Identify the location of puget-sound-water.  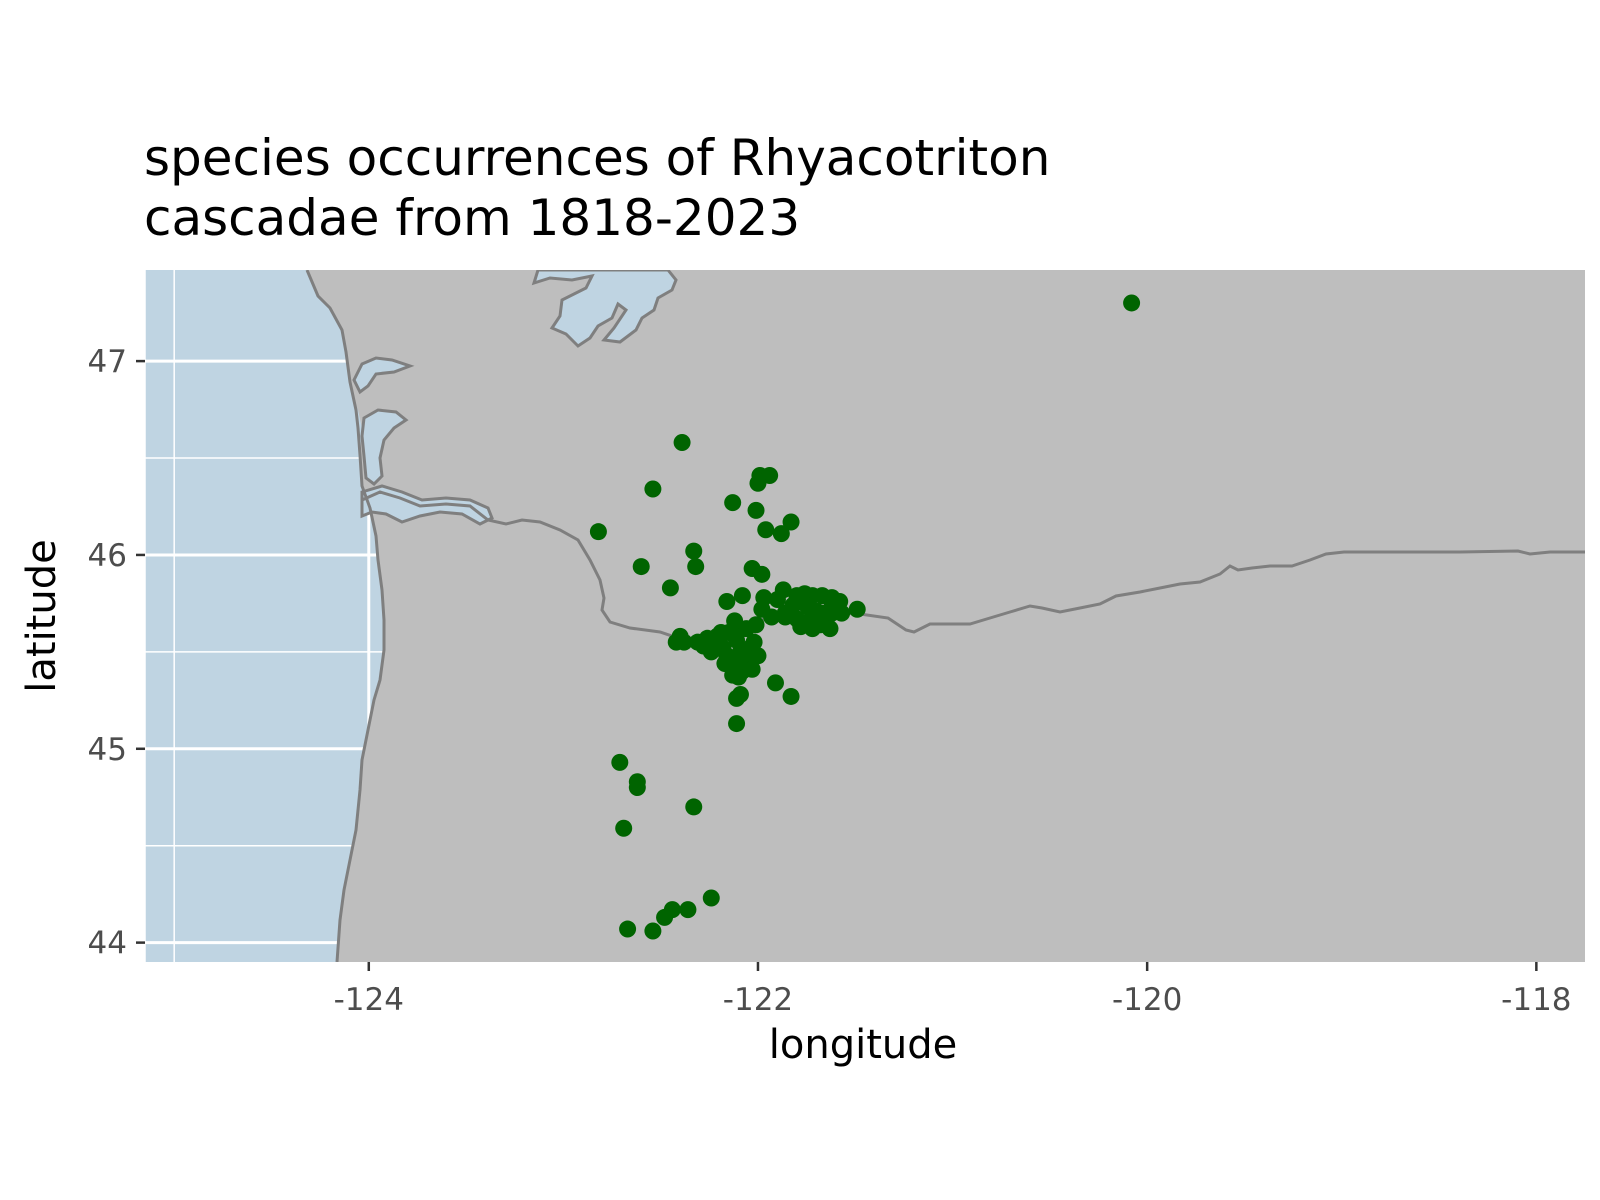
(604, 309).